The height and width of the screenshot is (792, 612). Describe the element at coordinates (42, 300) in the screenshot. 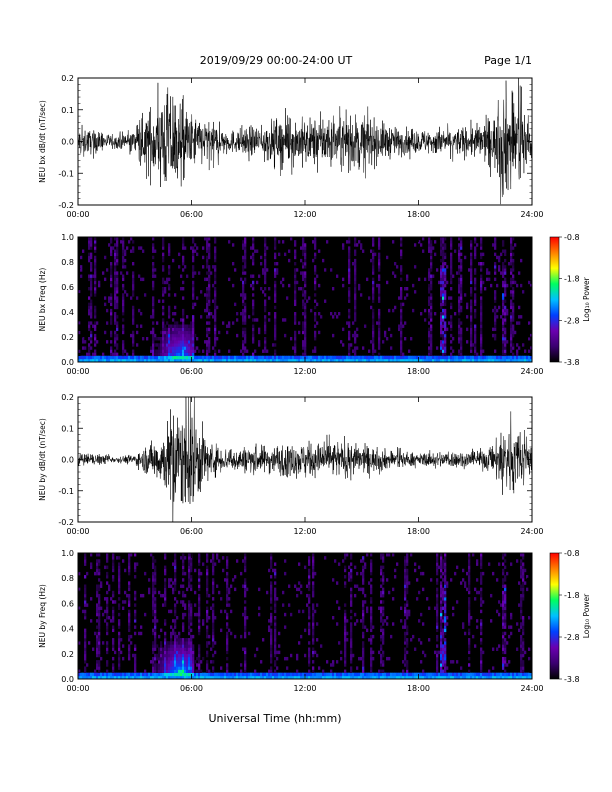

I see `y-axis-label: NEU bx Freq (Hz)` at that location.